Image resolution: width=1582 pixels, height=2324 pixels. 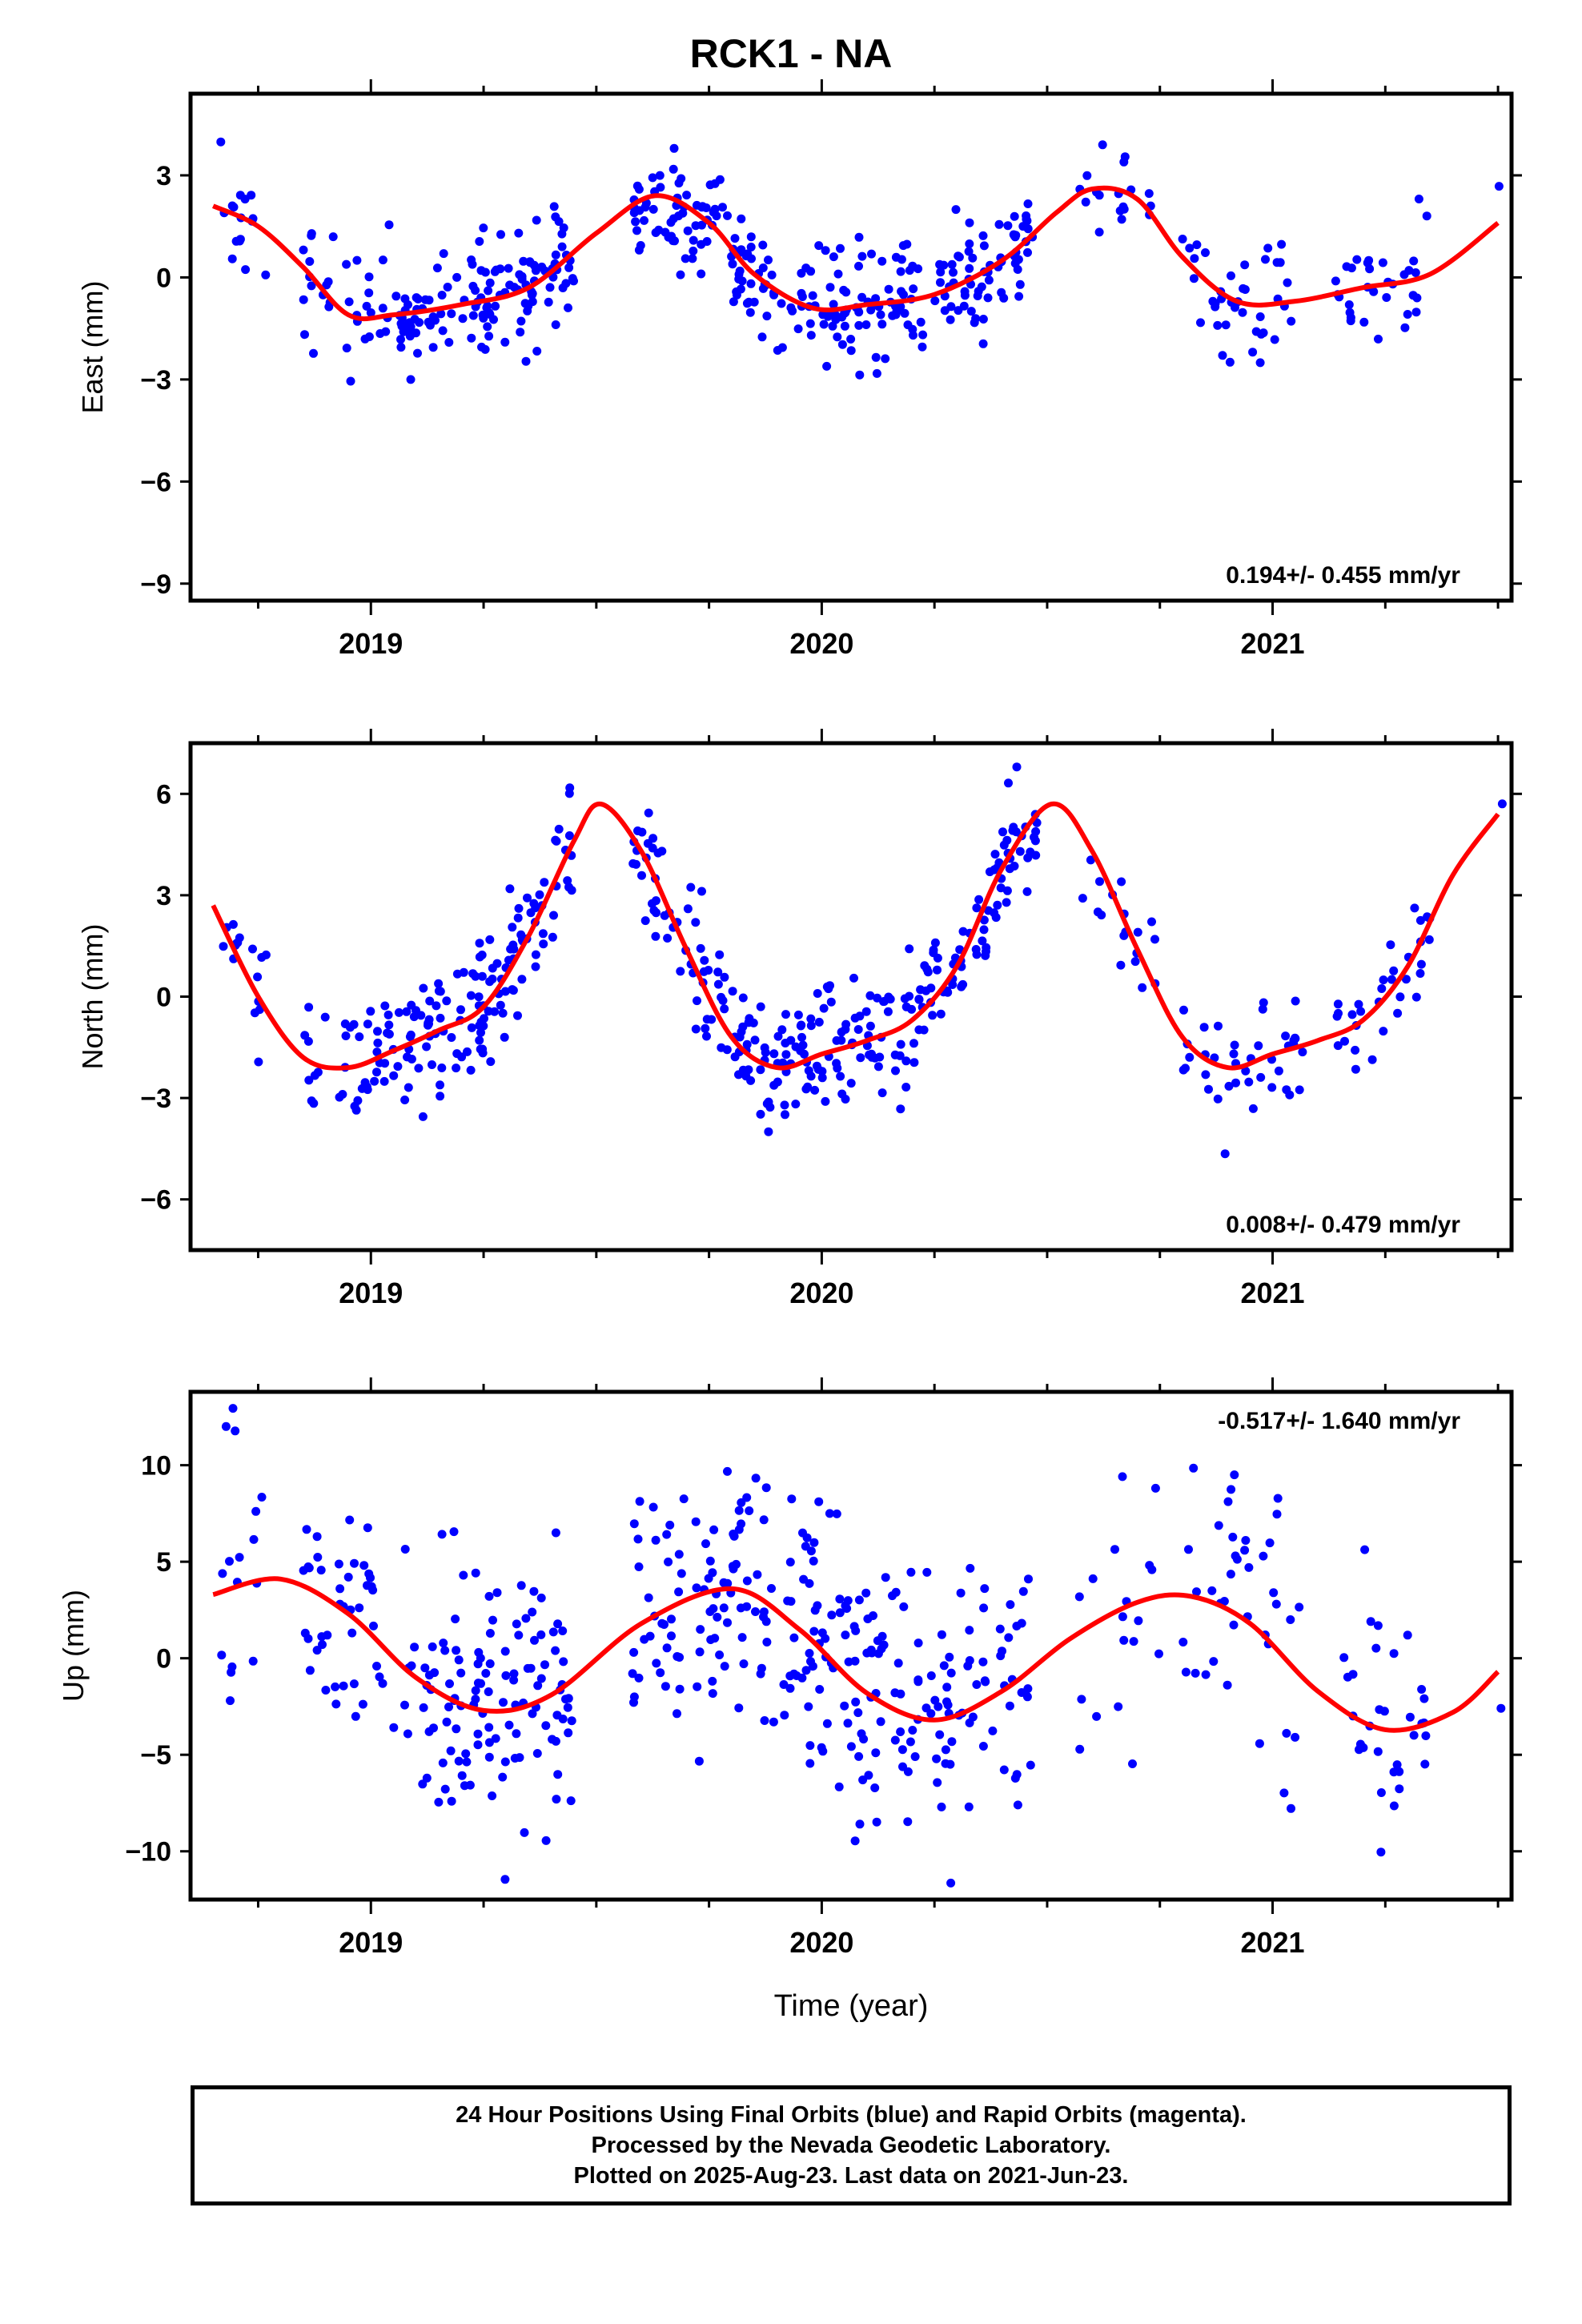 I want to click on x-tick-label: 2020, so click(x=821, y=1293).